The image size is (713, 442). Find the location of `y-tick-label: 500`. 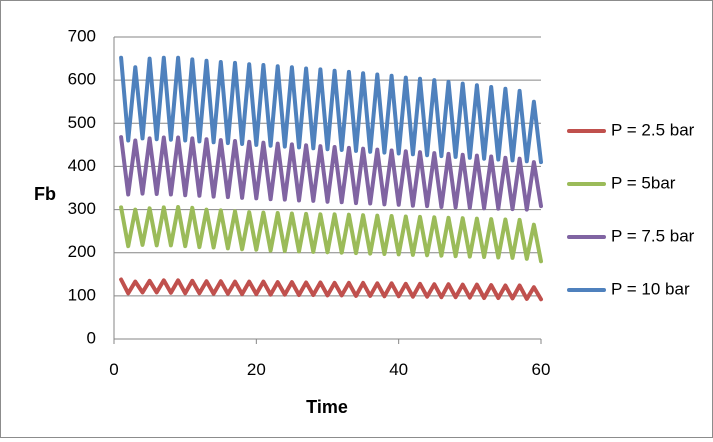

y-tick-label: 500 is located at coordinates (82, 122).